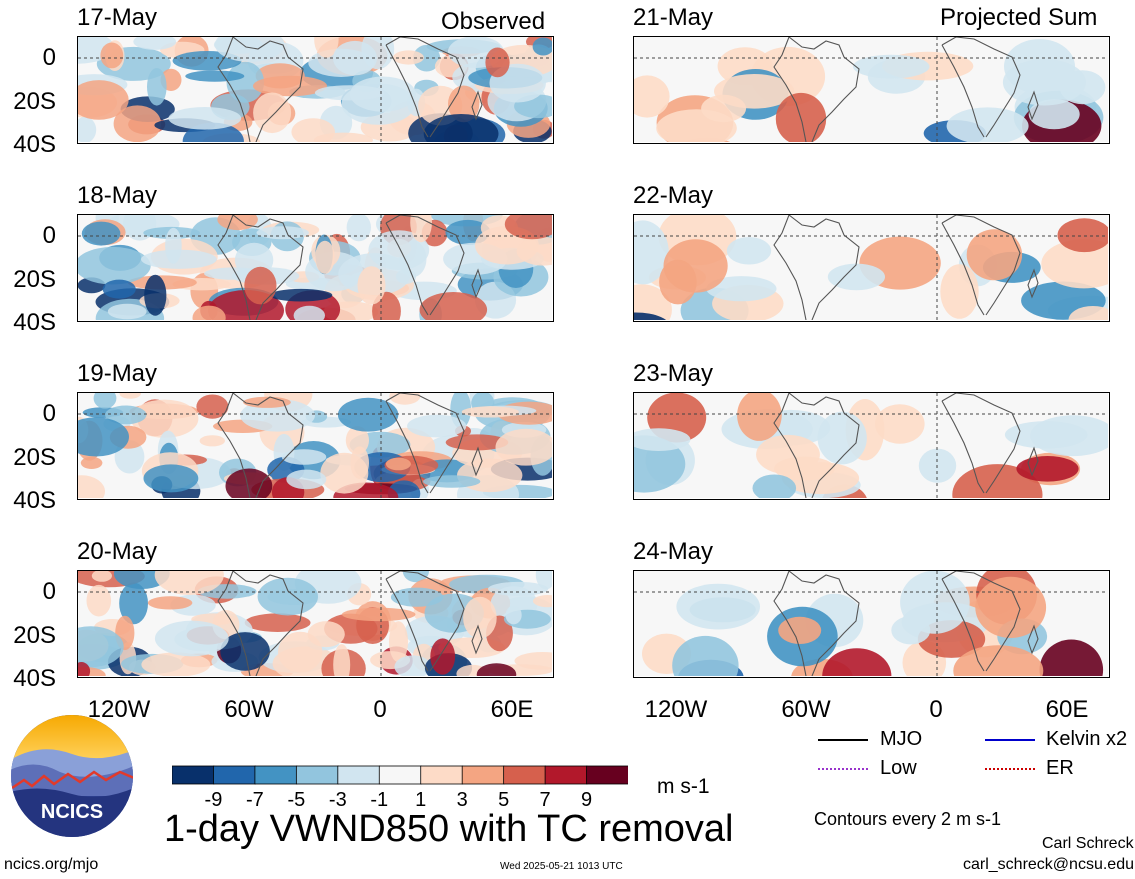 This screenshot has height=879, width=1135. What do you see at coordinates (1019, 17) in the screenshot?
I see `projected-header: Projected Sum` at bounding box center [1019, 17].